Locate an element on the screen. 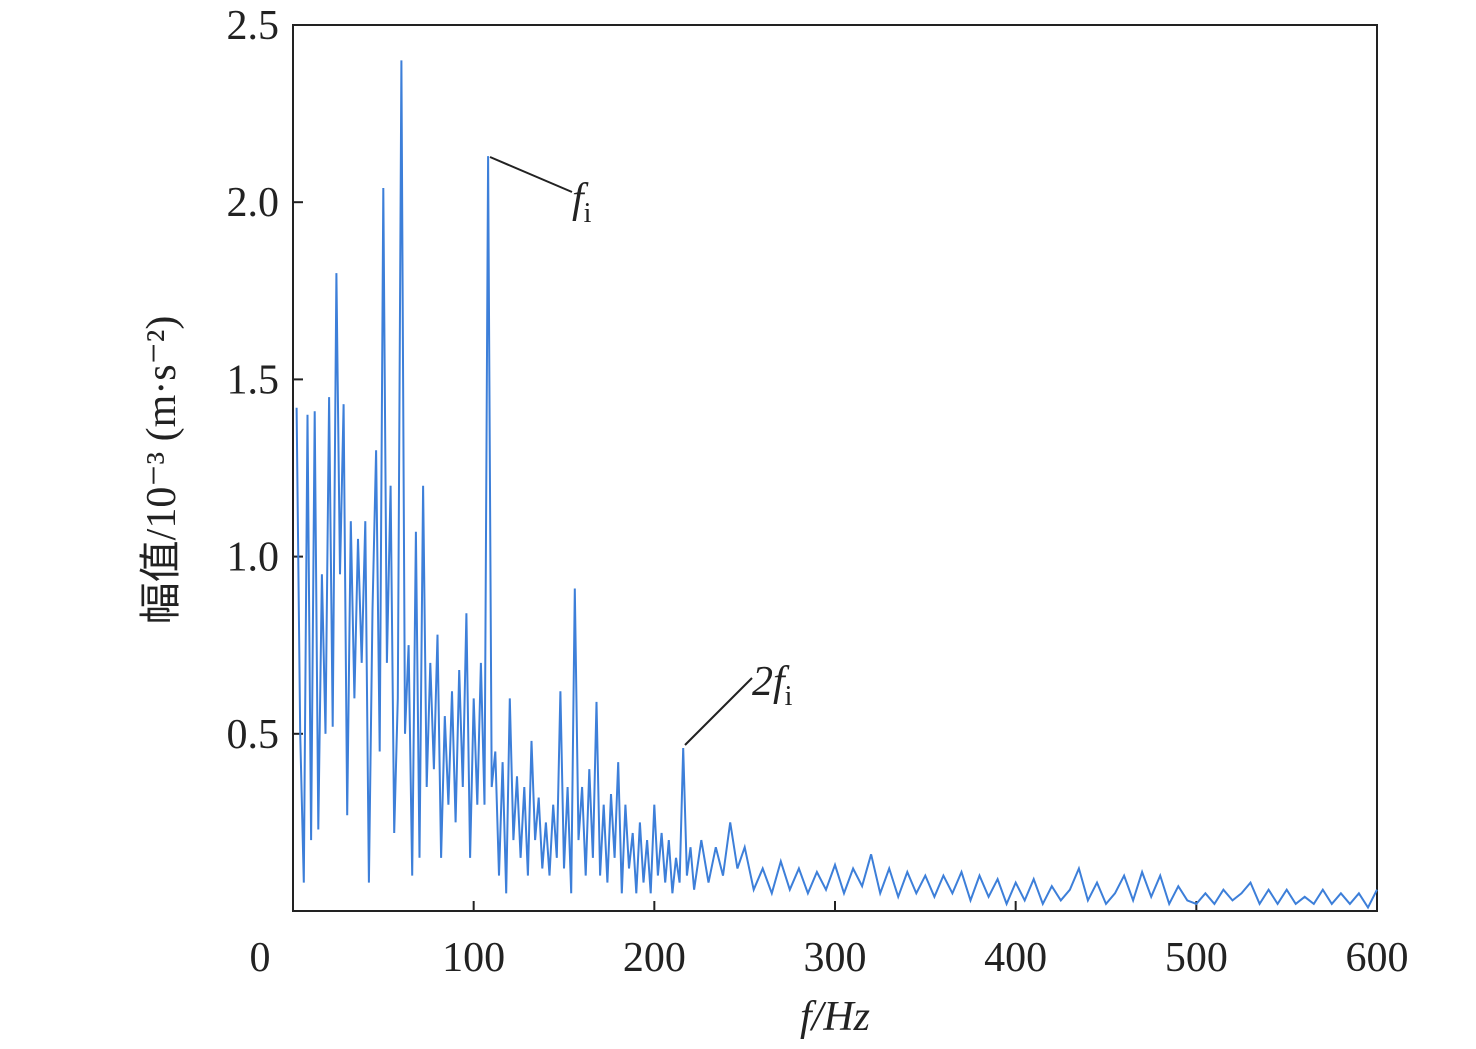  annotation: fi is located at coordinates (582, 202).